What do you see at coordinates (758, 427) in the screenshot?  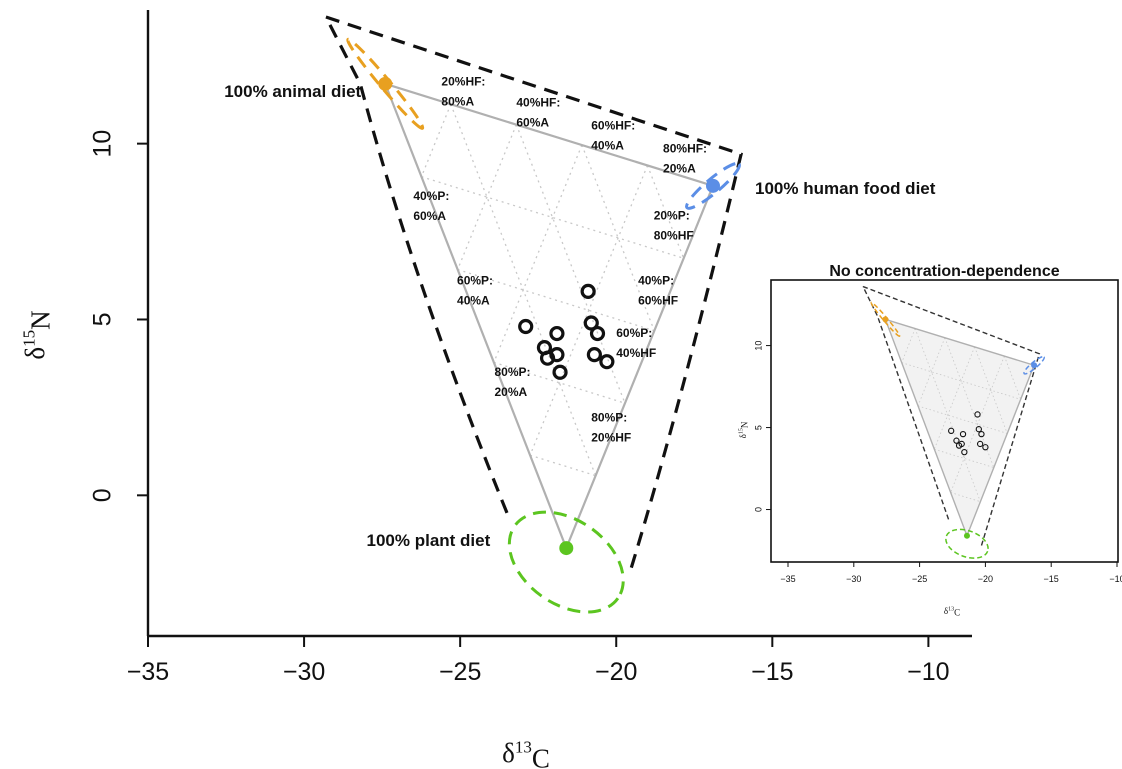 I see `inset-y-tick-label: 5` at bounding box center [758, 427].